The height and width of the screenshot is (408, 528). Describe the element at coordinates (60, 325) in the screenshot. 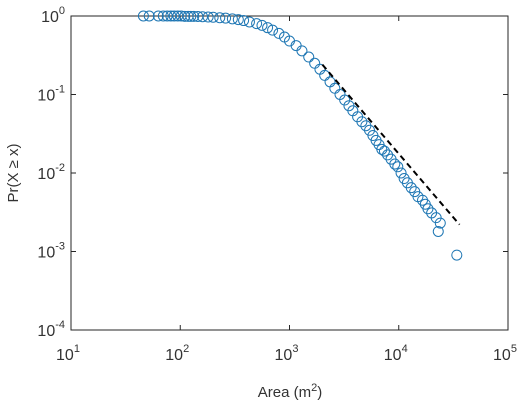

I see `y-tick-exponent: -4` at that location.